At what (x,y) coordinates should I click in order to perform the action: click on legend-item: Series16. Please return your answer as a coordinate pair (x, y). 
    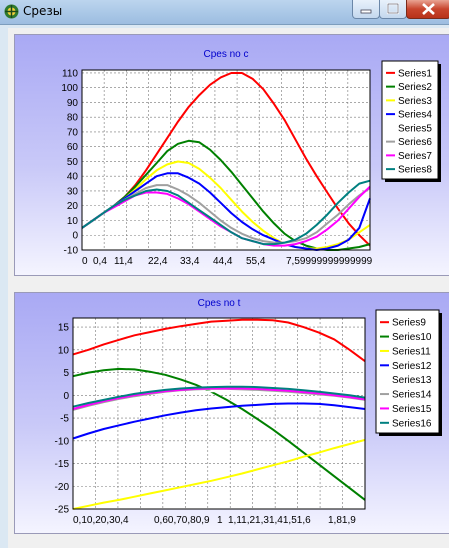
    Looking at the image, I should click on (406, 423).